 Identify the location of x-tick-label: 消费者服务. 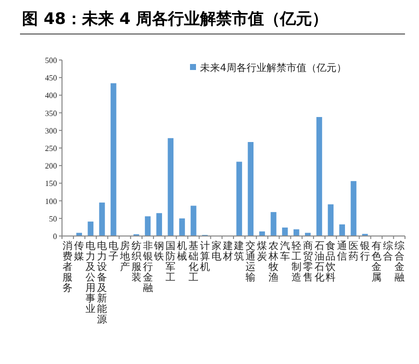
(67, 267).